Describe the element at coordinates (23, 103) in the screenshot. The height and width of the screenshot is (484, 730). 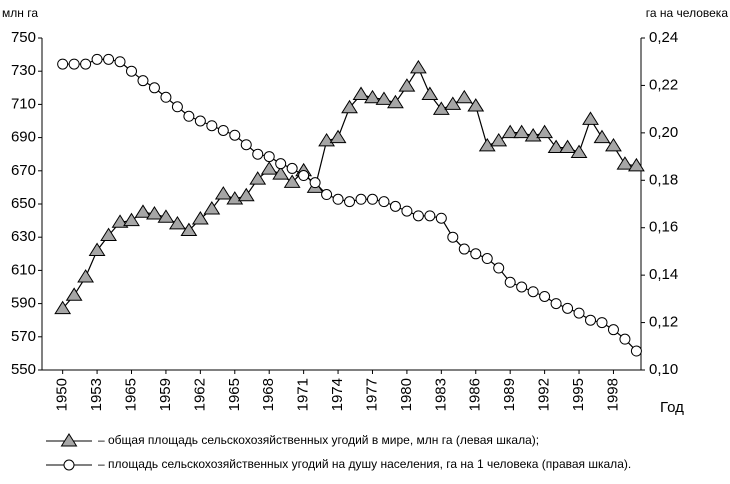
I see `y-tick-label: 710` at that location.